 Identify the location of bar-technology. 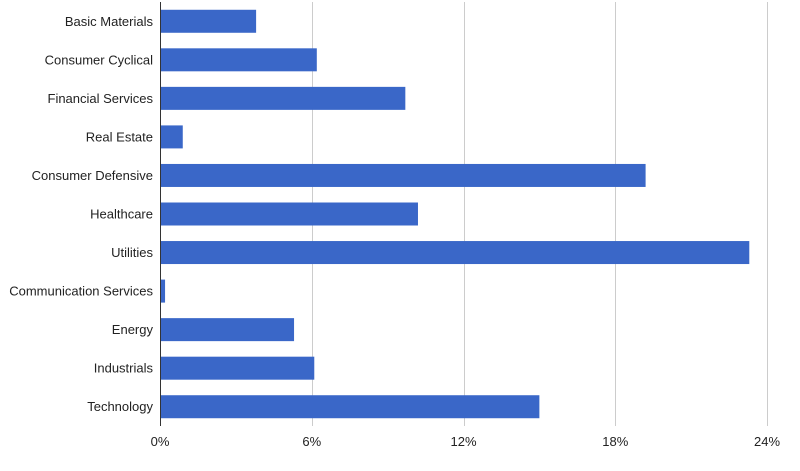
(350, 407).